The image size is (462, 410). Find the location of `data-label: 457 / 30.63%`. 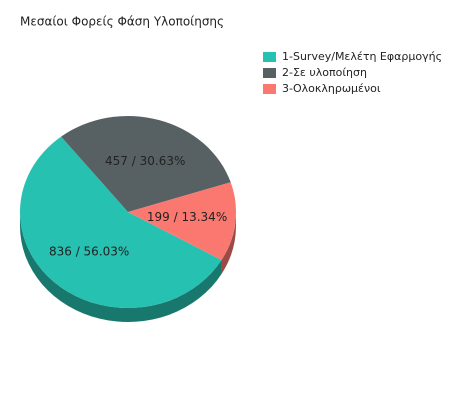

data-label: 457 / 30.63% is located at coordinates (145, 161).